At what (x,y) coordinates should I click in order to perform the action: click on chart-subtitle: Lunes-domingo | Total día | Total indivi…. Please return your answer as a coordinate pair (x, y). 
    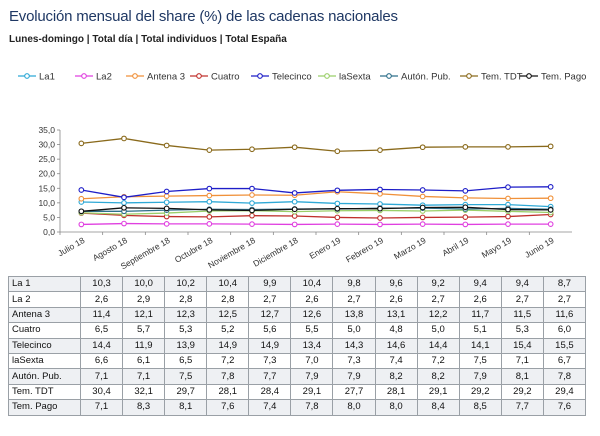
    Looking at the image, I should click on (148, 39).